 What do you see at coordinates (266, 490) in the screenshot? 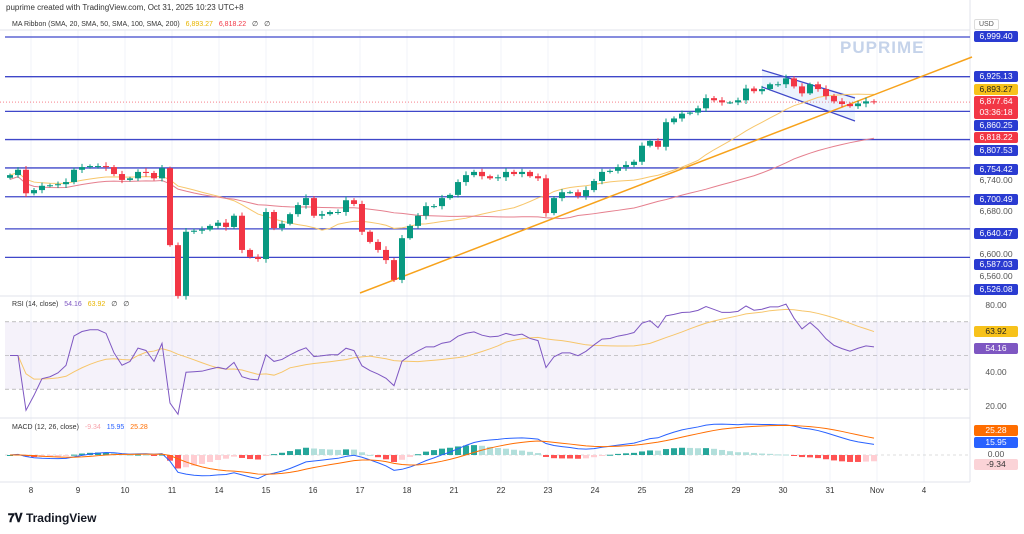
I see `time-label: 15` at bounding box center [266, 490].